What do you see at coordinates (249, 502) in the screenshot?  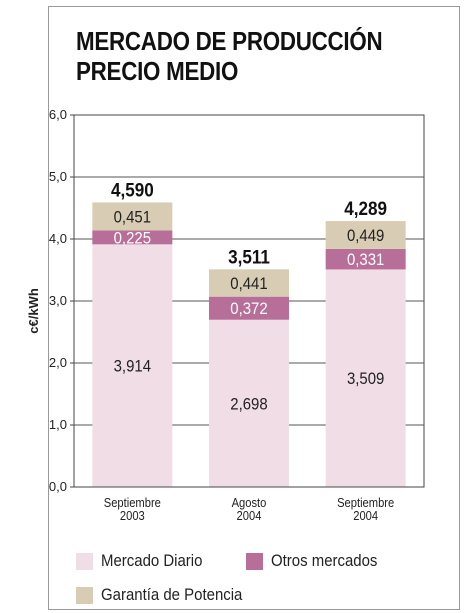 I see `x-tick-label: Agosto` at bounding box center [249, 502].